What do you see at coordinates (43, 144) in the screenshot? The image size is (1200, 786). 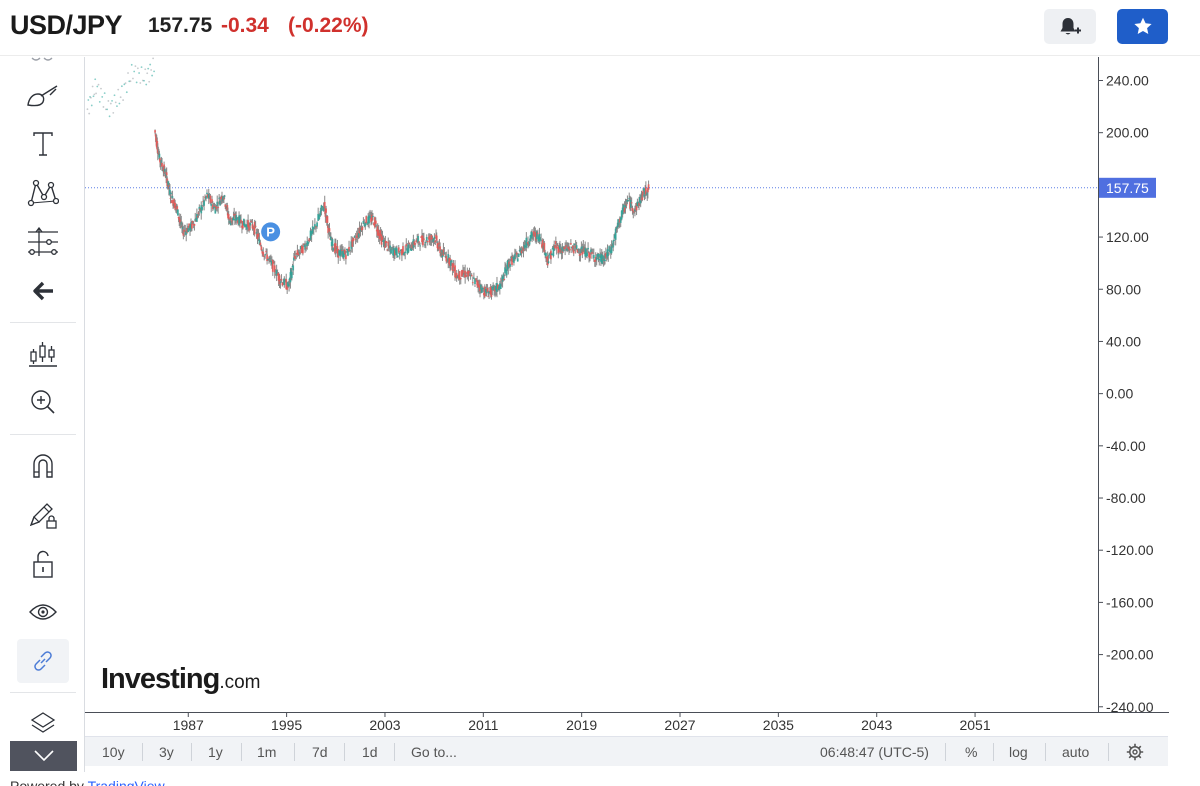 I see `text-tool` at bounding box center [43, 144].